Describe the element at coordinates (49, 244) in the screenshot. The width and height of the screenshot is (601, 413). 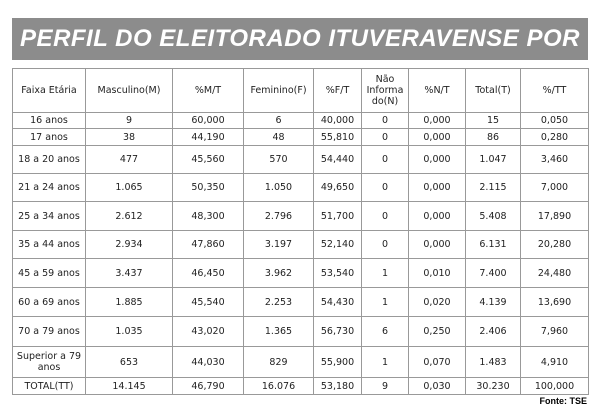
I see `table-cell: 35 a 44 anos` at that location.